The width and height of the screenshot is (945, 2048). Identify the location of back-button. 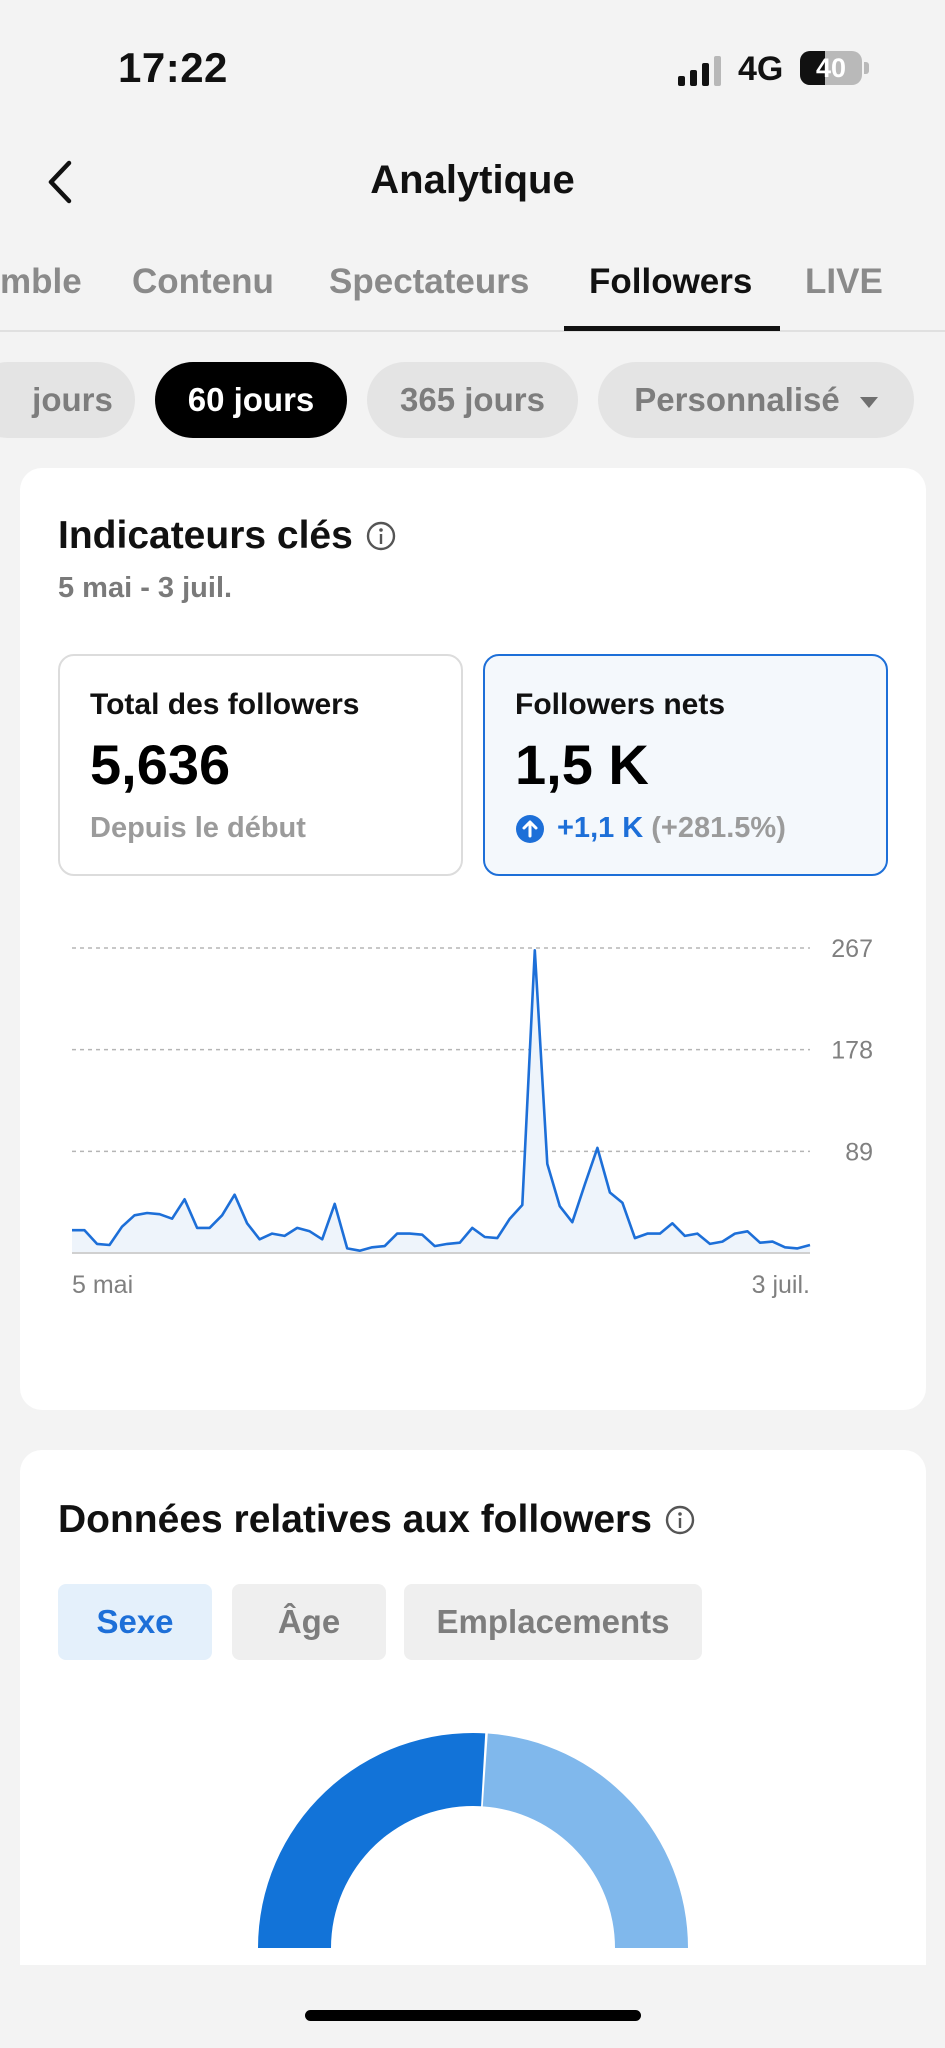
(60, 182).